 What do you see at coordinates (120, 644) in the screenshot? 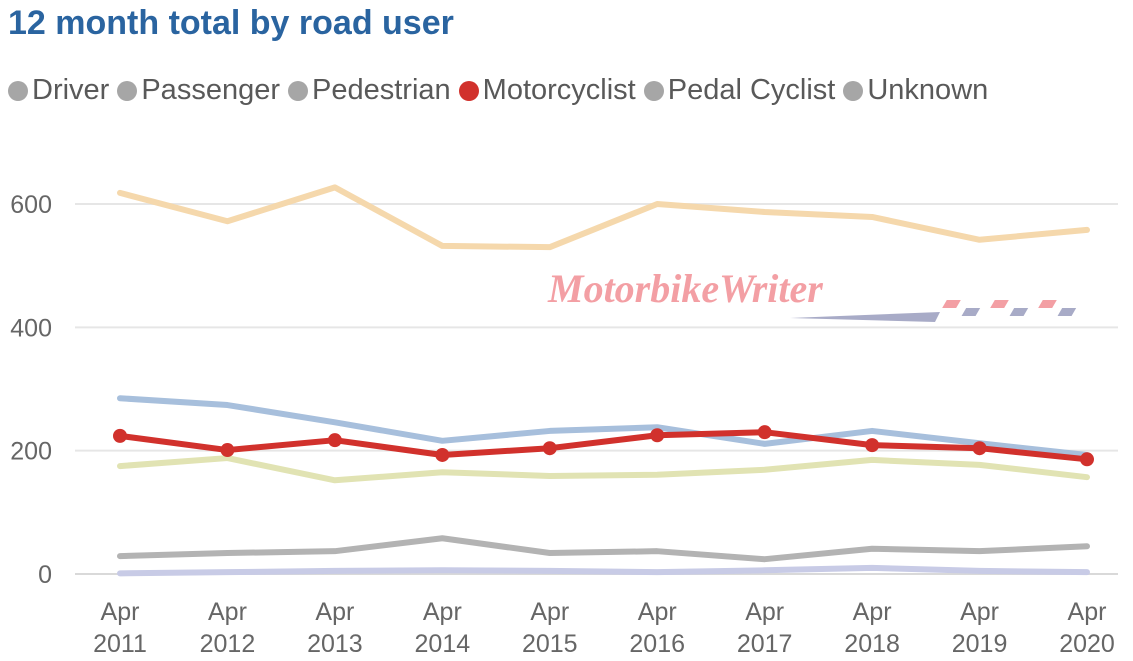
I see `x-tick-label: 2011` at bounding box center [120, 644].